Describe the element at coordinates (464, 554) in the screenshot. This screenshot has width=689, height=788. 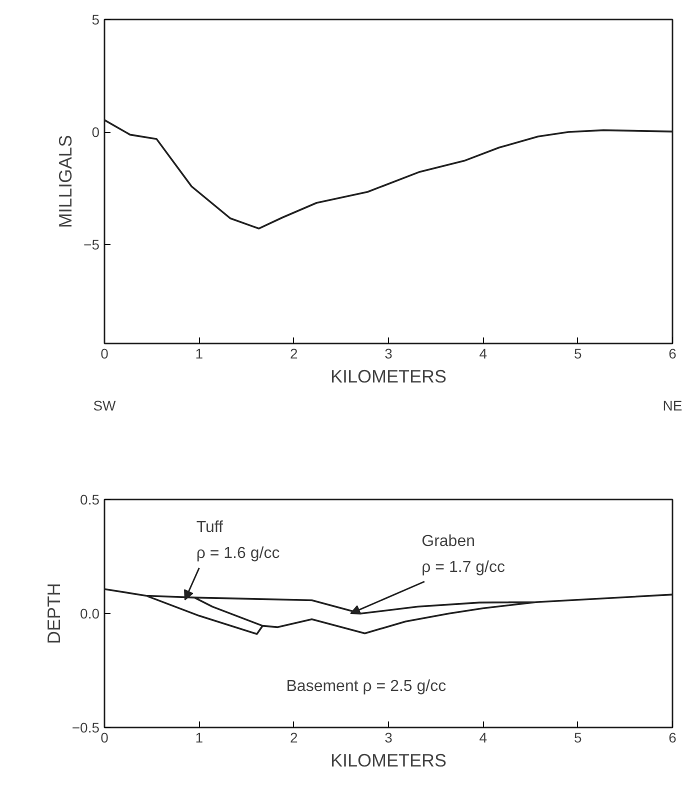
I see `annotation: Graben ρ = 1.7 g/cc` at that location.